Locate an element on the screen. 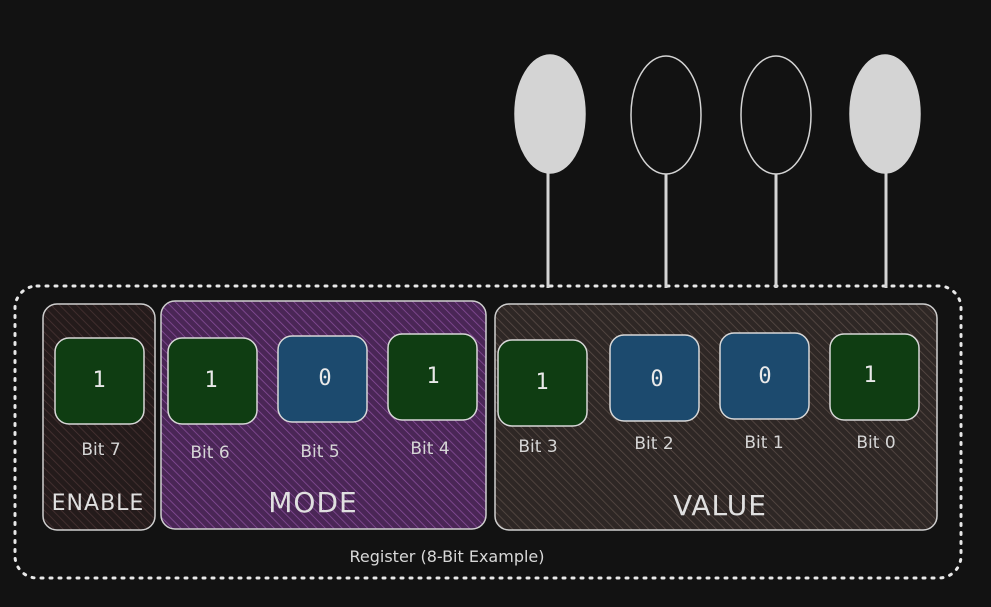 This screenshot has height=607, width=991. bit-cell-2: 0 Bit 2 is located at coordinates (654, 394).